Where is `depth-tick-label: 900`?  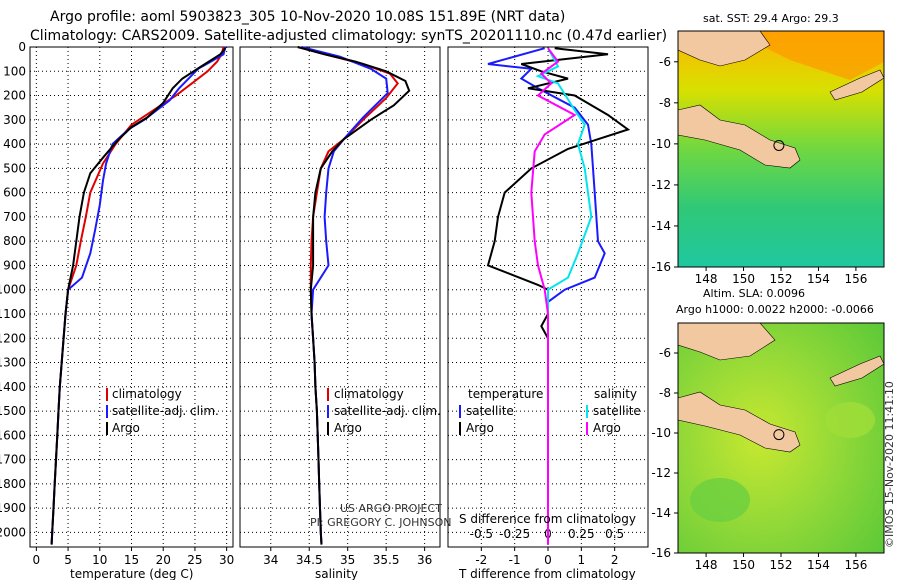 depth-tick-label: 900 is located at coordinates (14, 265).